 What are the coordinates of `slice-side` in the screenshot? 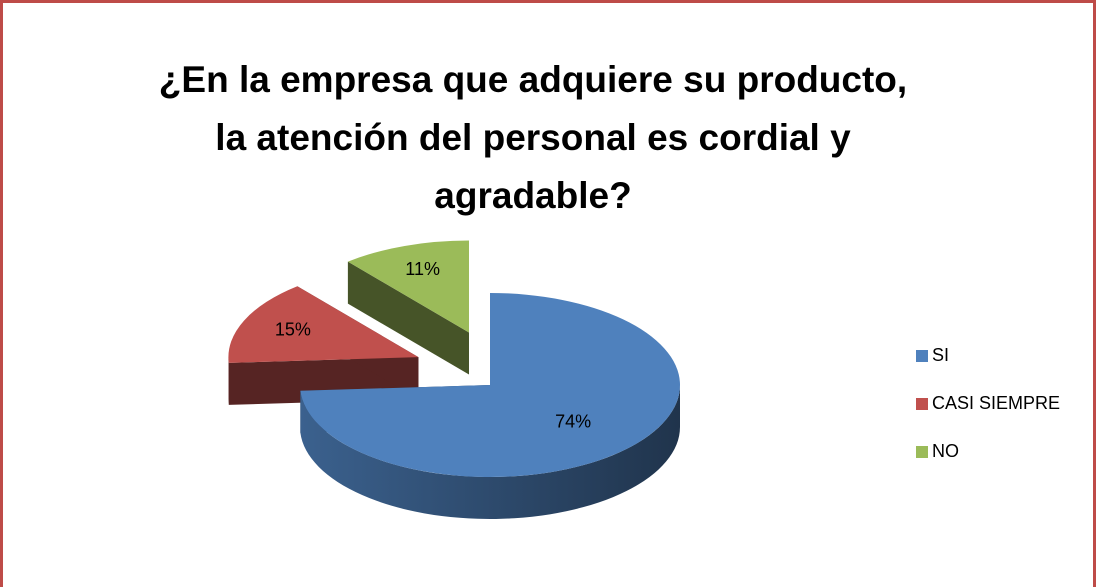 It's located at (408, 318).